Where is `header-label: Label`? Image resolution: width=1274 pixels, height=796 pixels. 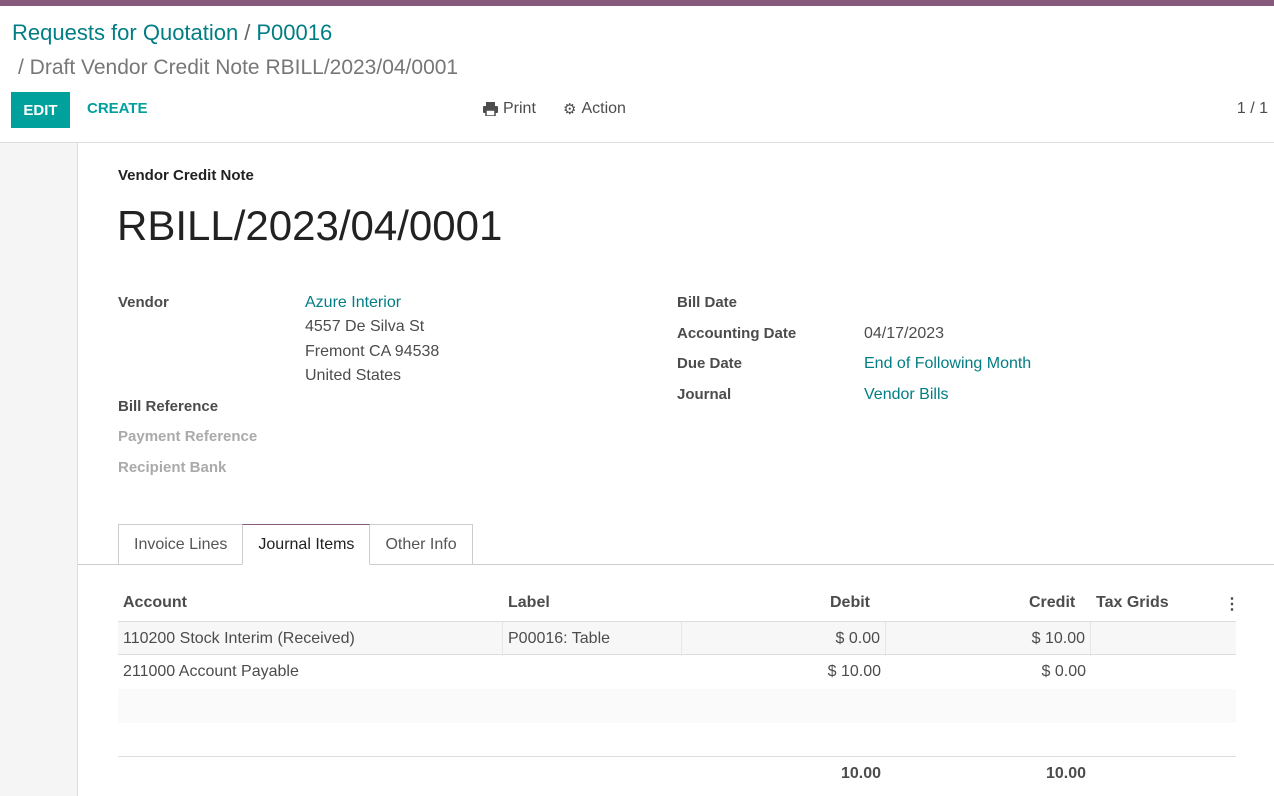 header-label: Label is located at coordinates (529, 602).